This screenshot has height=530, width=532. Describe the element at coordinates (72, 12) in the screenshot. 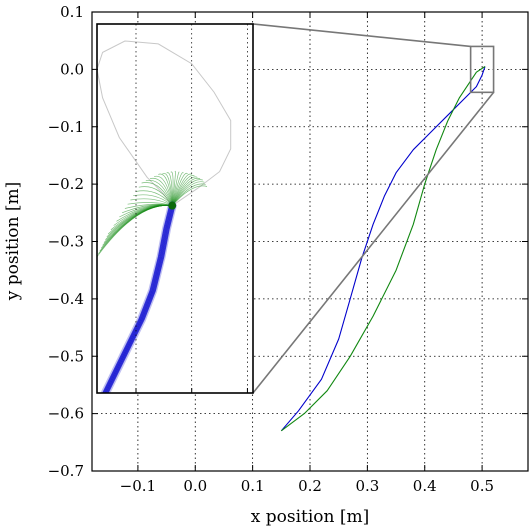

I see `y-tick-label: 0.1` at that location.